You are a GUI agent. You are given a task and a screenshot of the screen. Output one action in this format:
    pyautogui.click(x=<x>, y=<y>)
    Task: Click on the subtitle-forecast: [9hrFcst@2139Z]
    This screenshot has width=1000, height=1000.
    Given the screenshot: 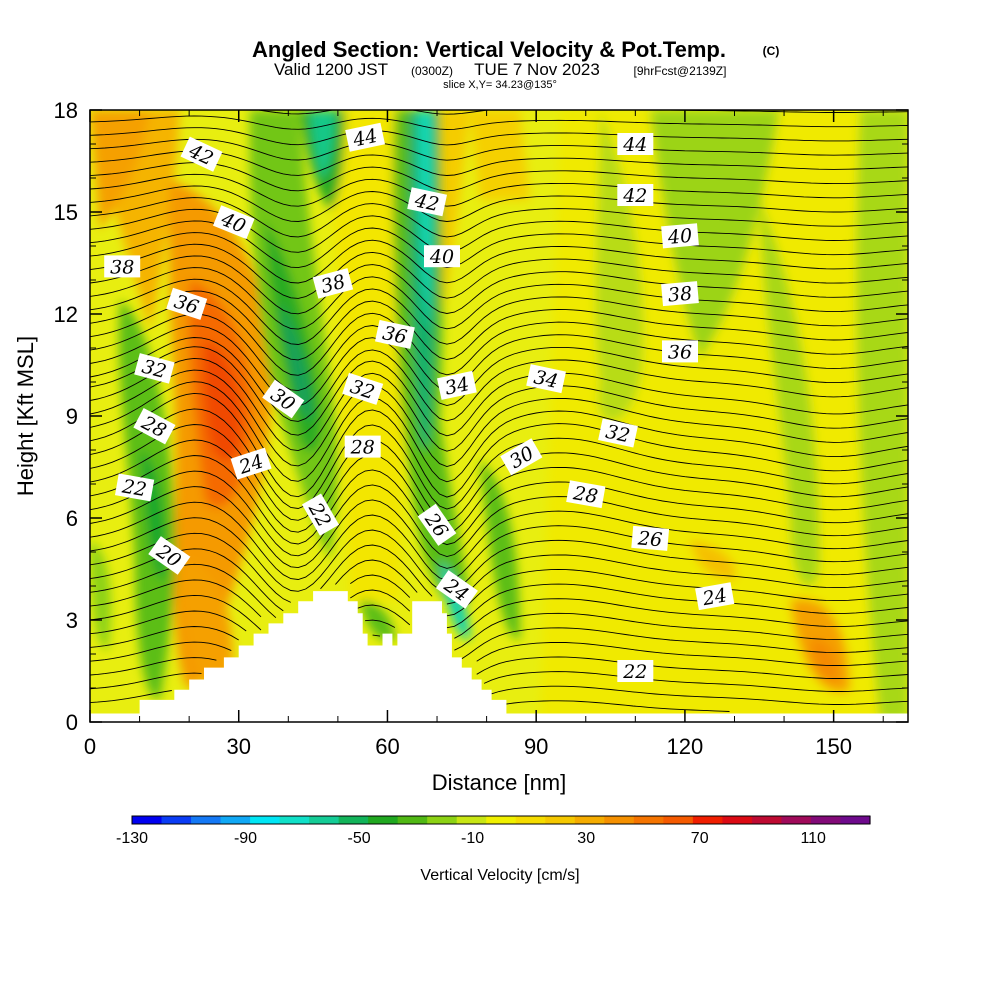 What is the action you would take?
    pyautogui.click(x=680, y=71)
    